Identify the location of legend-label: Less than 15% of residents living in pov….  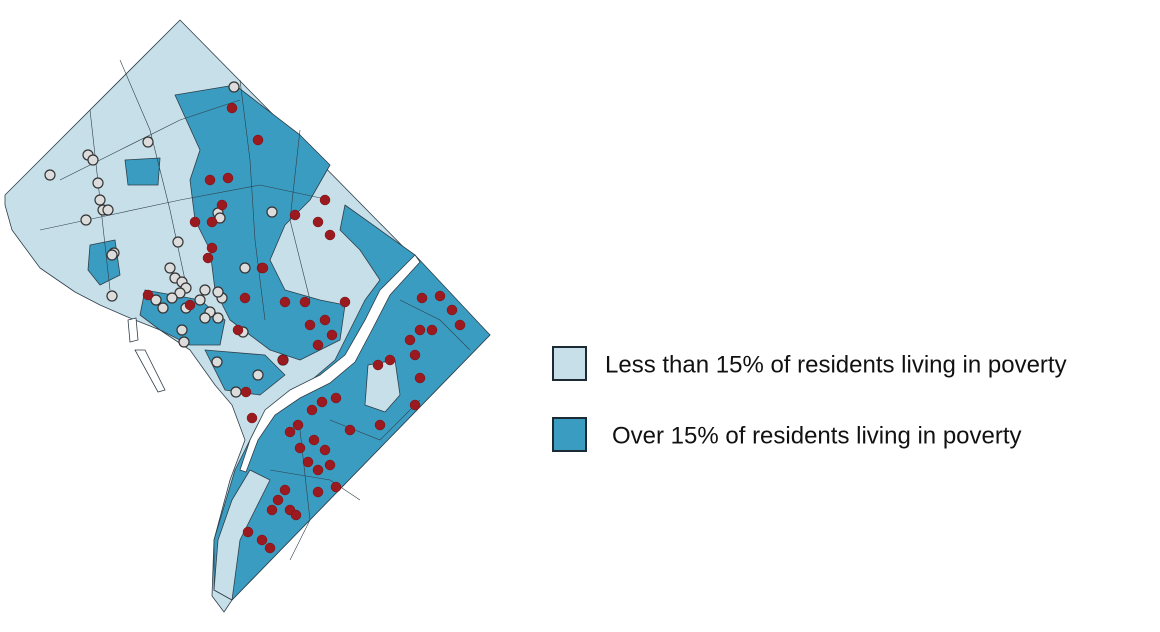
(836, 364).